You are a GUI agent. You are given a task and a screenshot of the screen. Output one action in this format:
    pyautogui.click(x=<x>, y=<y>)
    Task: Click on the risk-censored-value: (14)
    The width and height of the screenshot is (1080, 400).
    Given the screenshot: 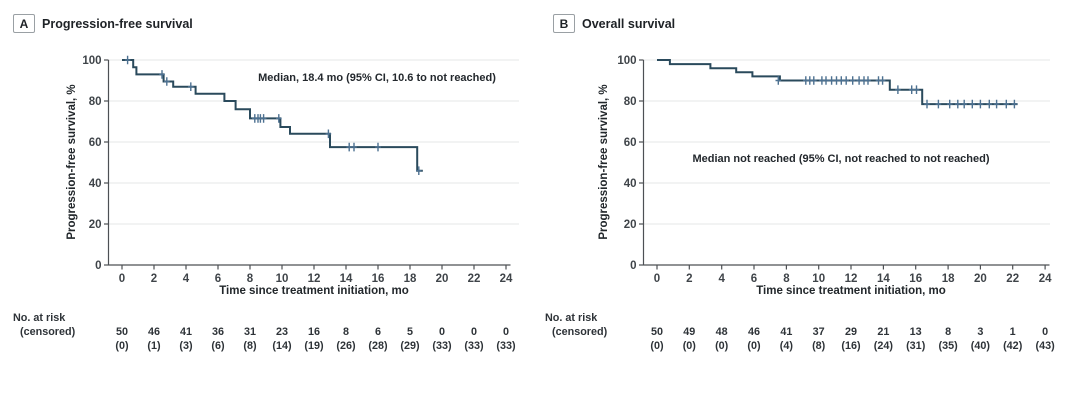 What is the action you would take?
    pyautogui.click(x=282, y=346)
    